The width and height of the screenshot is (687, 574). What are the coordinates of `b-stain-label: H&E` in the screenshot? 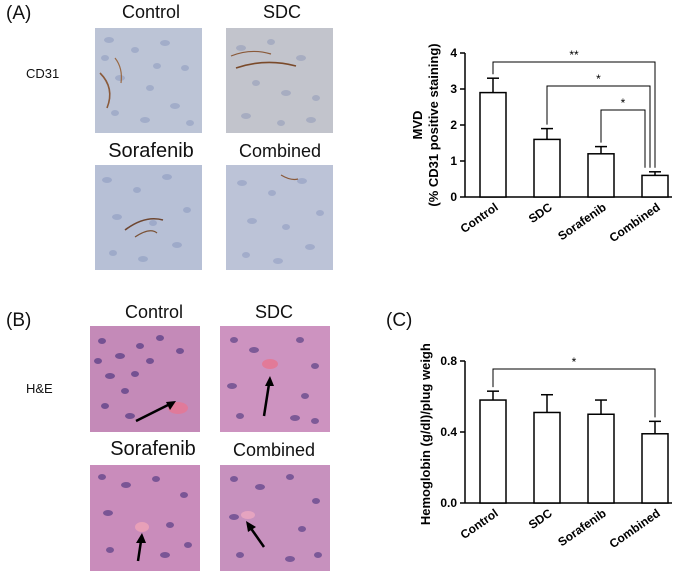 It's located at (39, 388).